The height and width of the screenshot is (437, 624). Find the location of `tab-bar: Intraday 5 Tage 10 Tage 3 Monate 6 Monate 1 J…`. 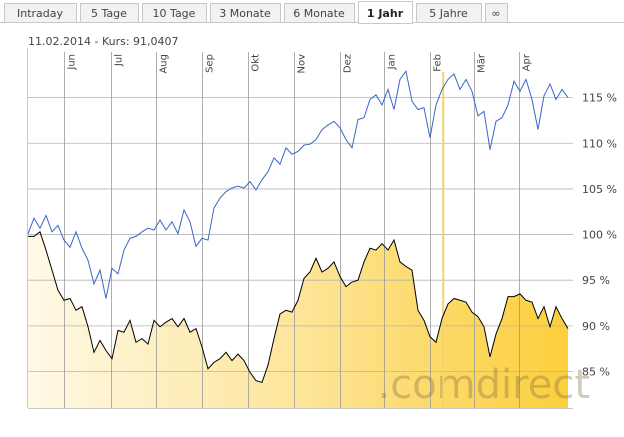

tab-bar: Intraday 5 Tage 10 Tage 3 Monate 6 Monate 1 J… is located at coordinates (312, 12).